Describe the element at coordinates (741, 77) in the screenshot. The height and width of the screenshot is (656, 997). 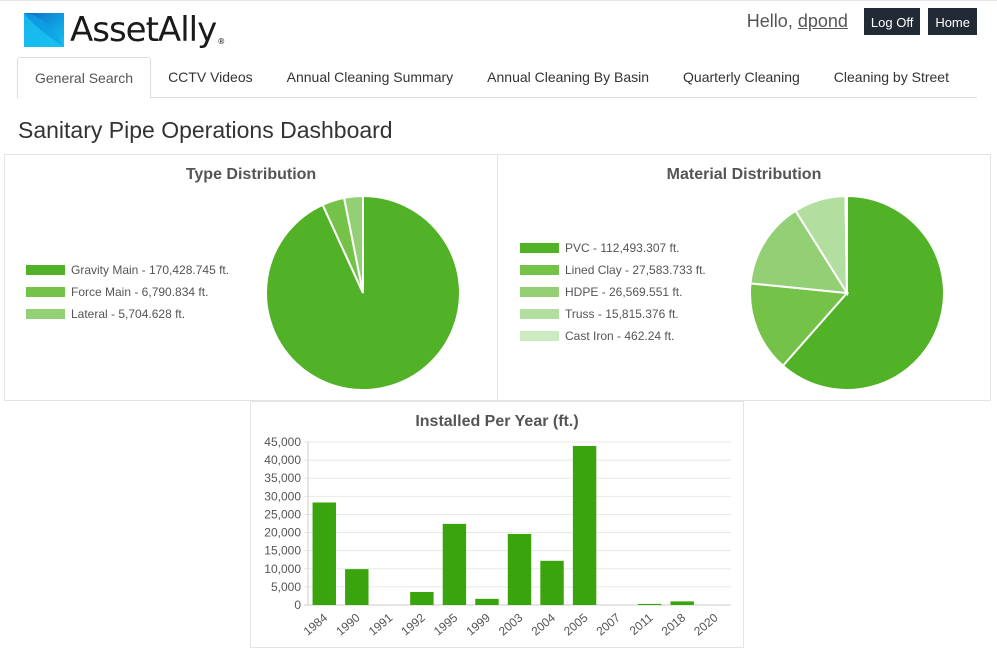
I see `tab-quarterly-cleaning: Quarterly Cleaning` at that location.